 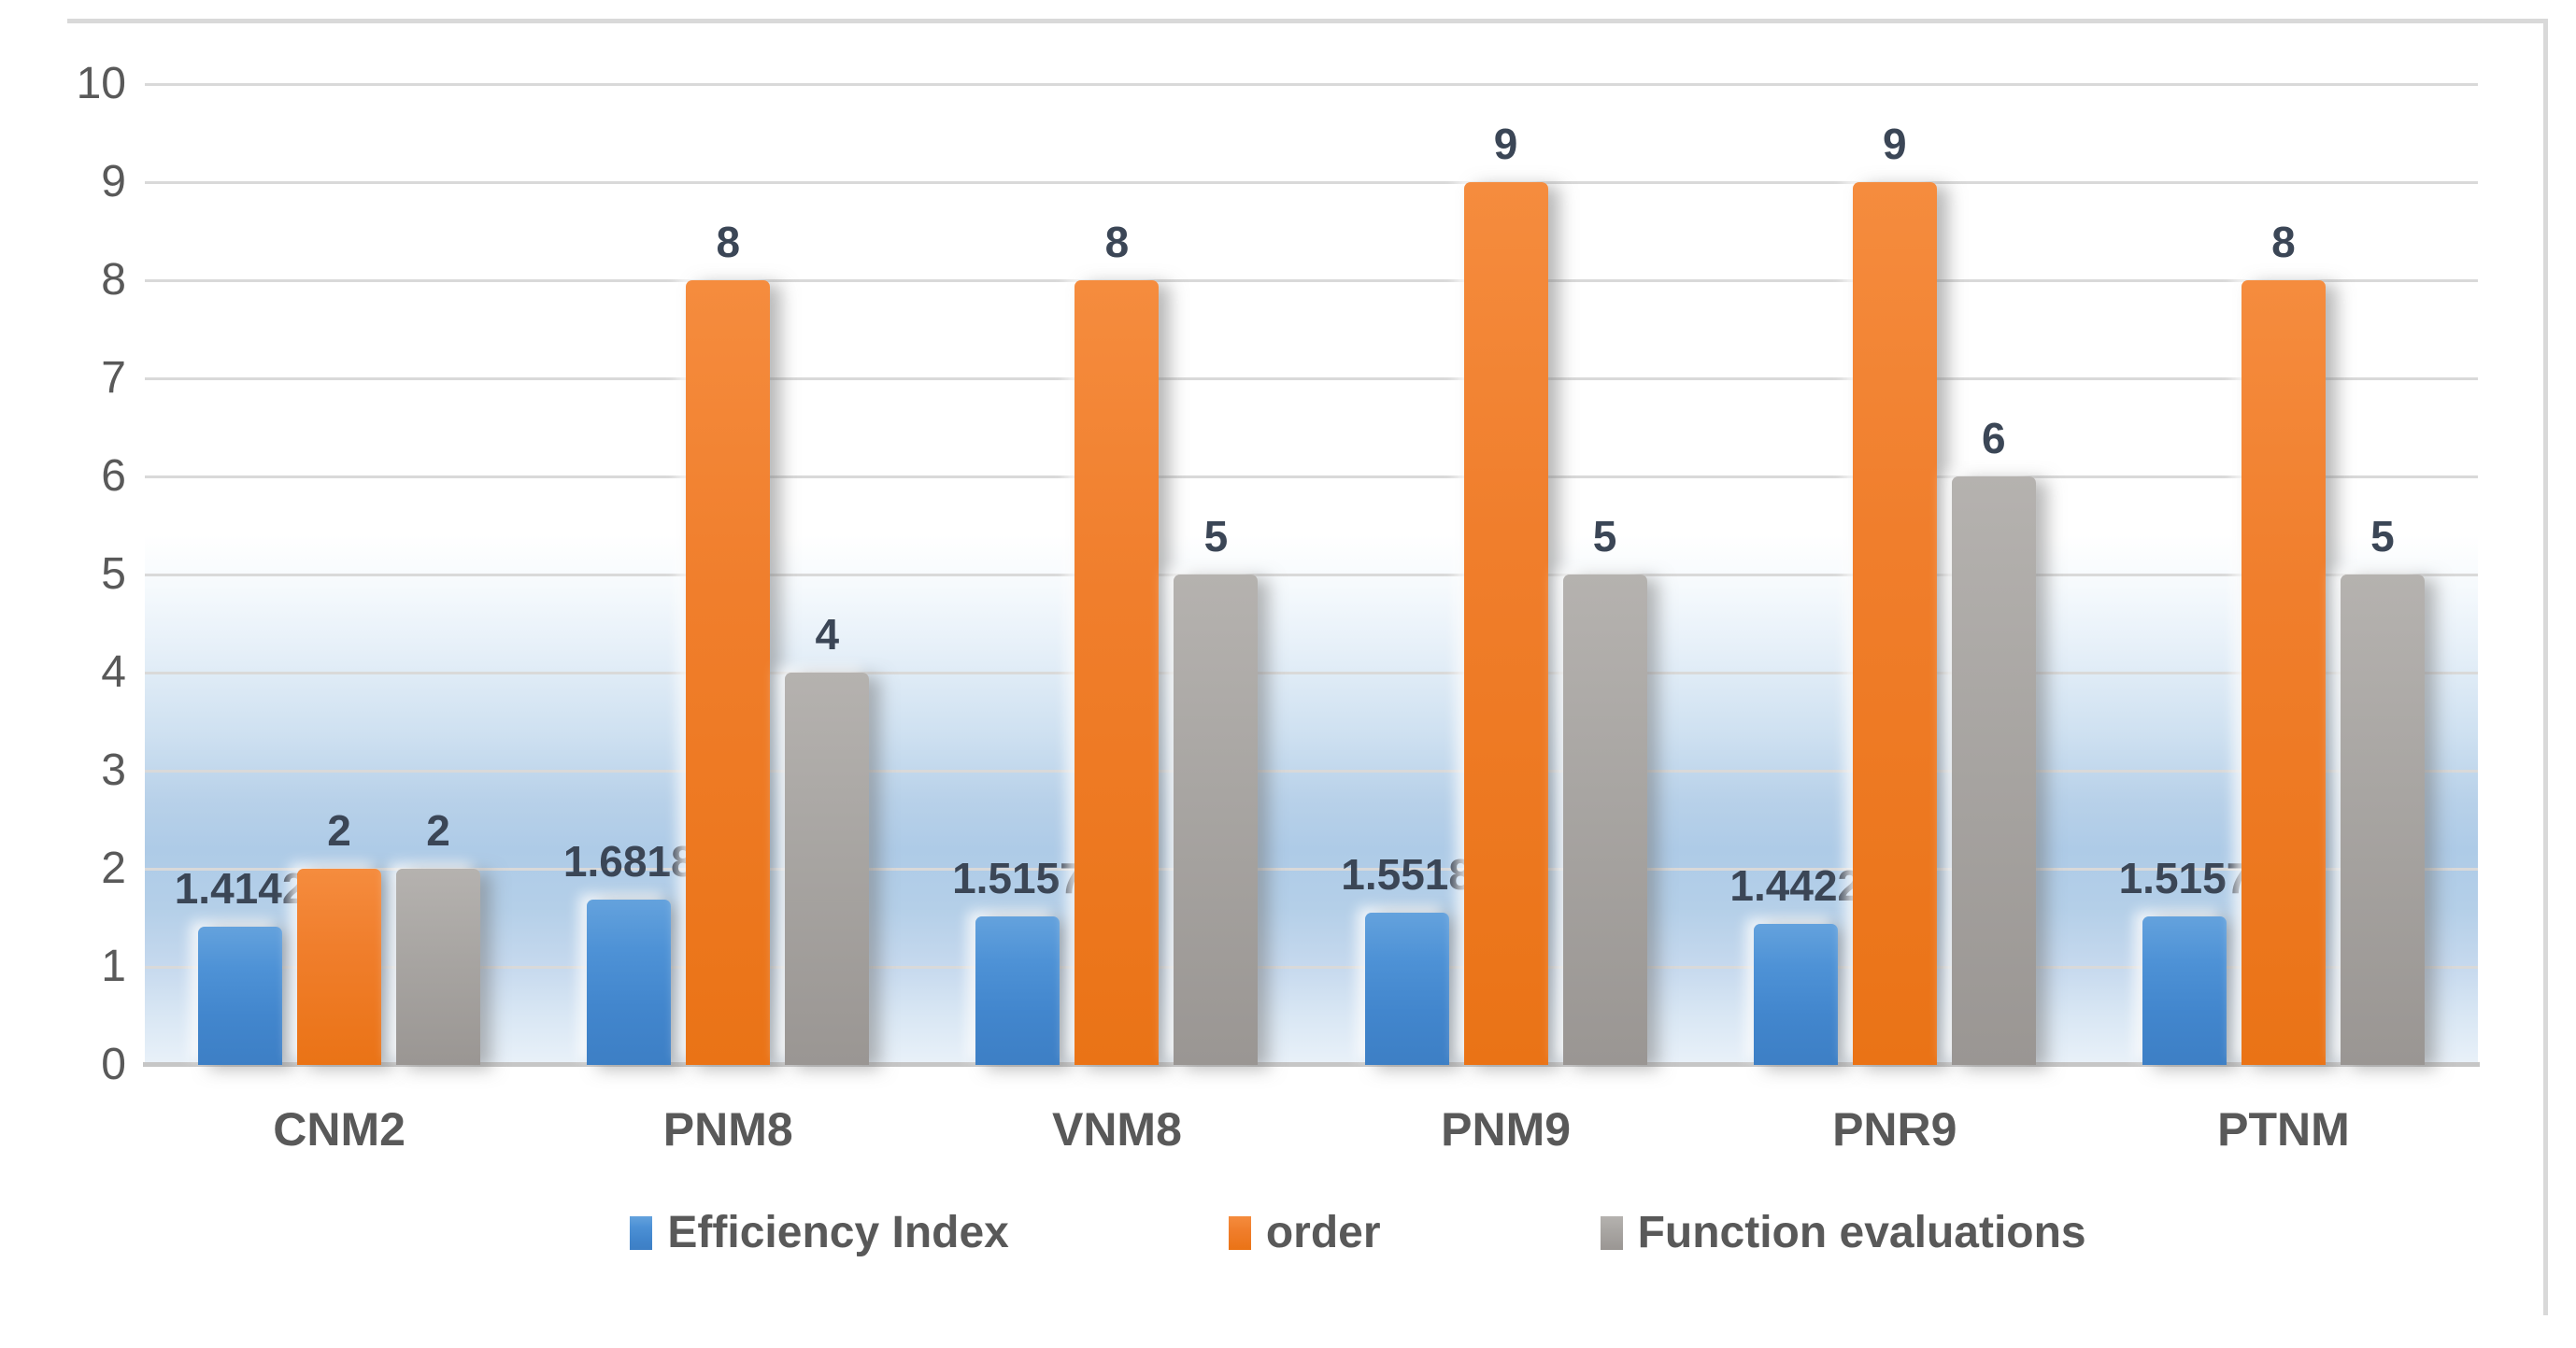 I want to click on bar-group-pnr9: 1.4422 9 6, so click(x=1895, y=574).